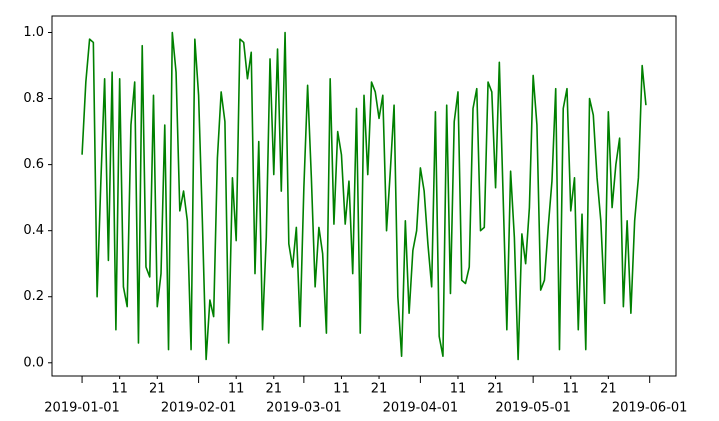 The image size is (719, 421). Describe the element at coordinates (33, 98) in the screenshot. I see `y-tick-label: 0.8` at that location.